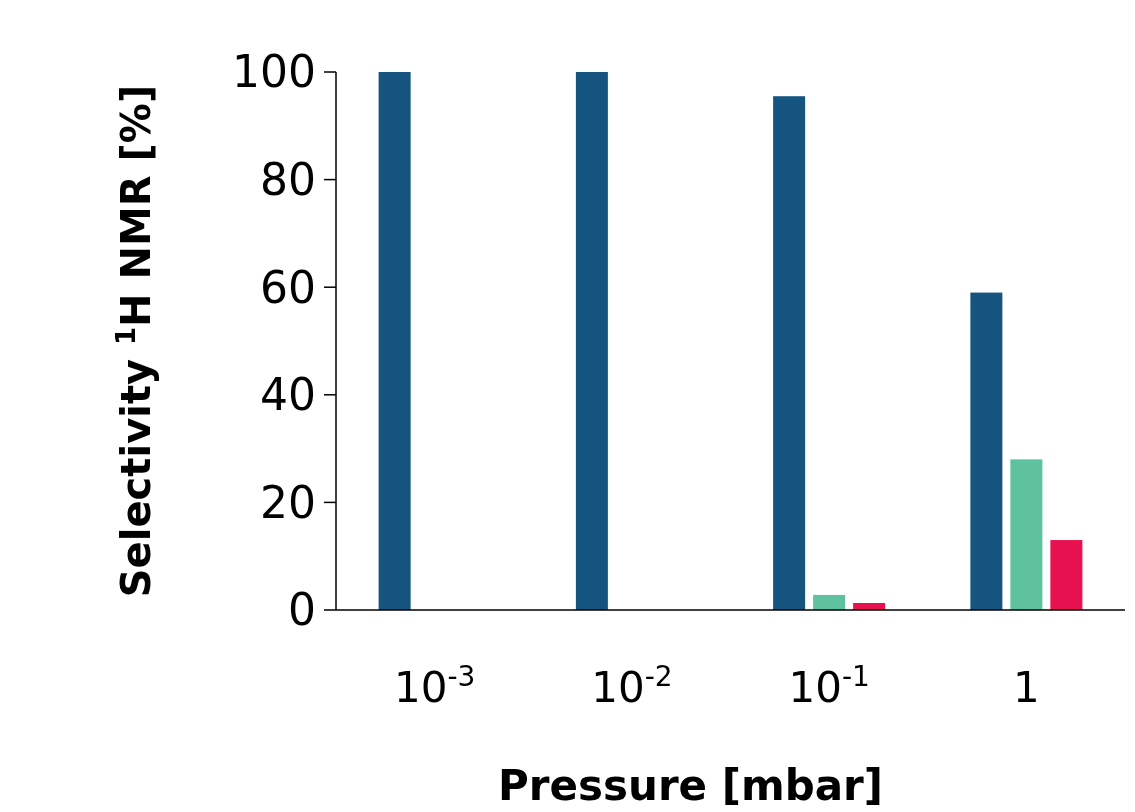 The image size is (1135, 812). I want to click on x-tick-label: 10$^{-1}$, so click(829, 685).